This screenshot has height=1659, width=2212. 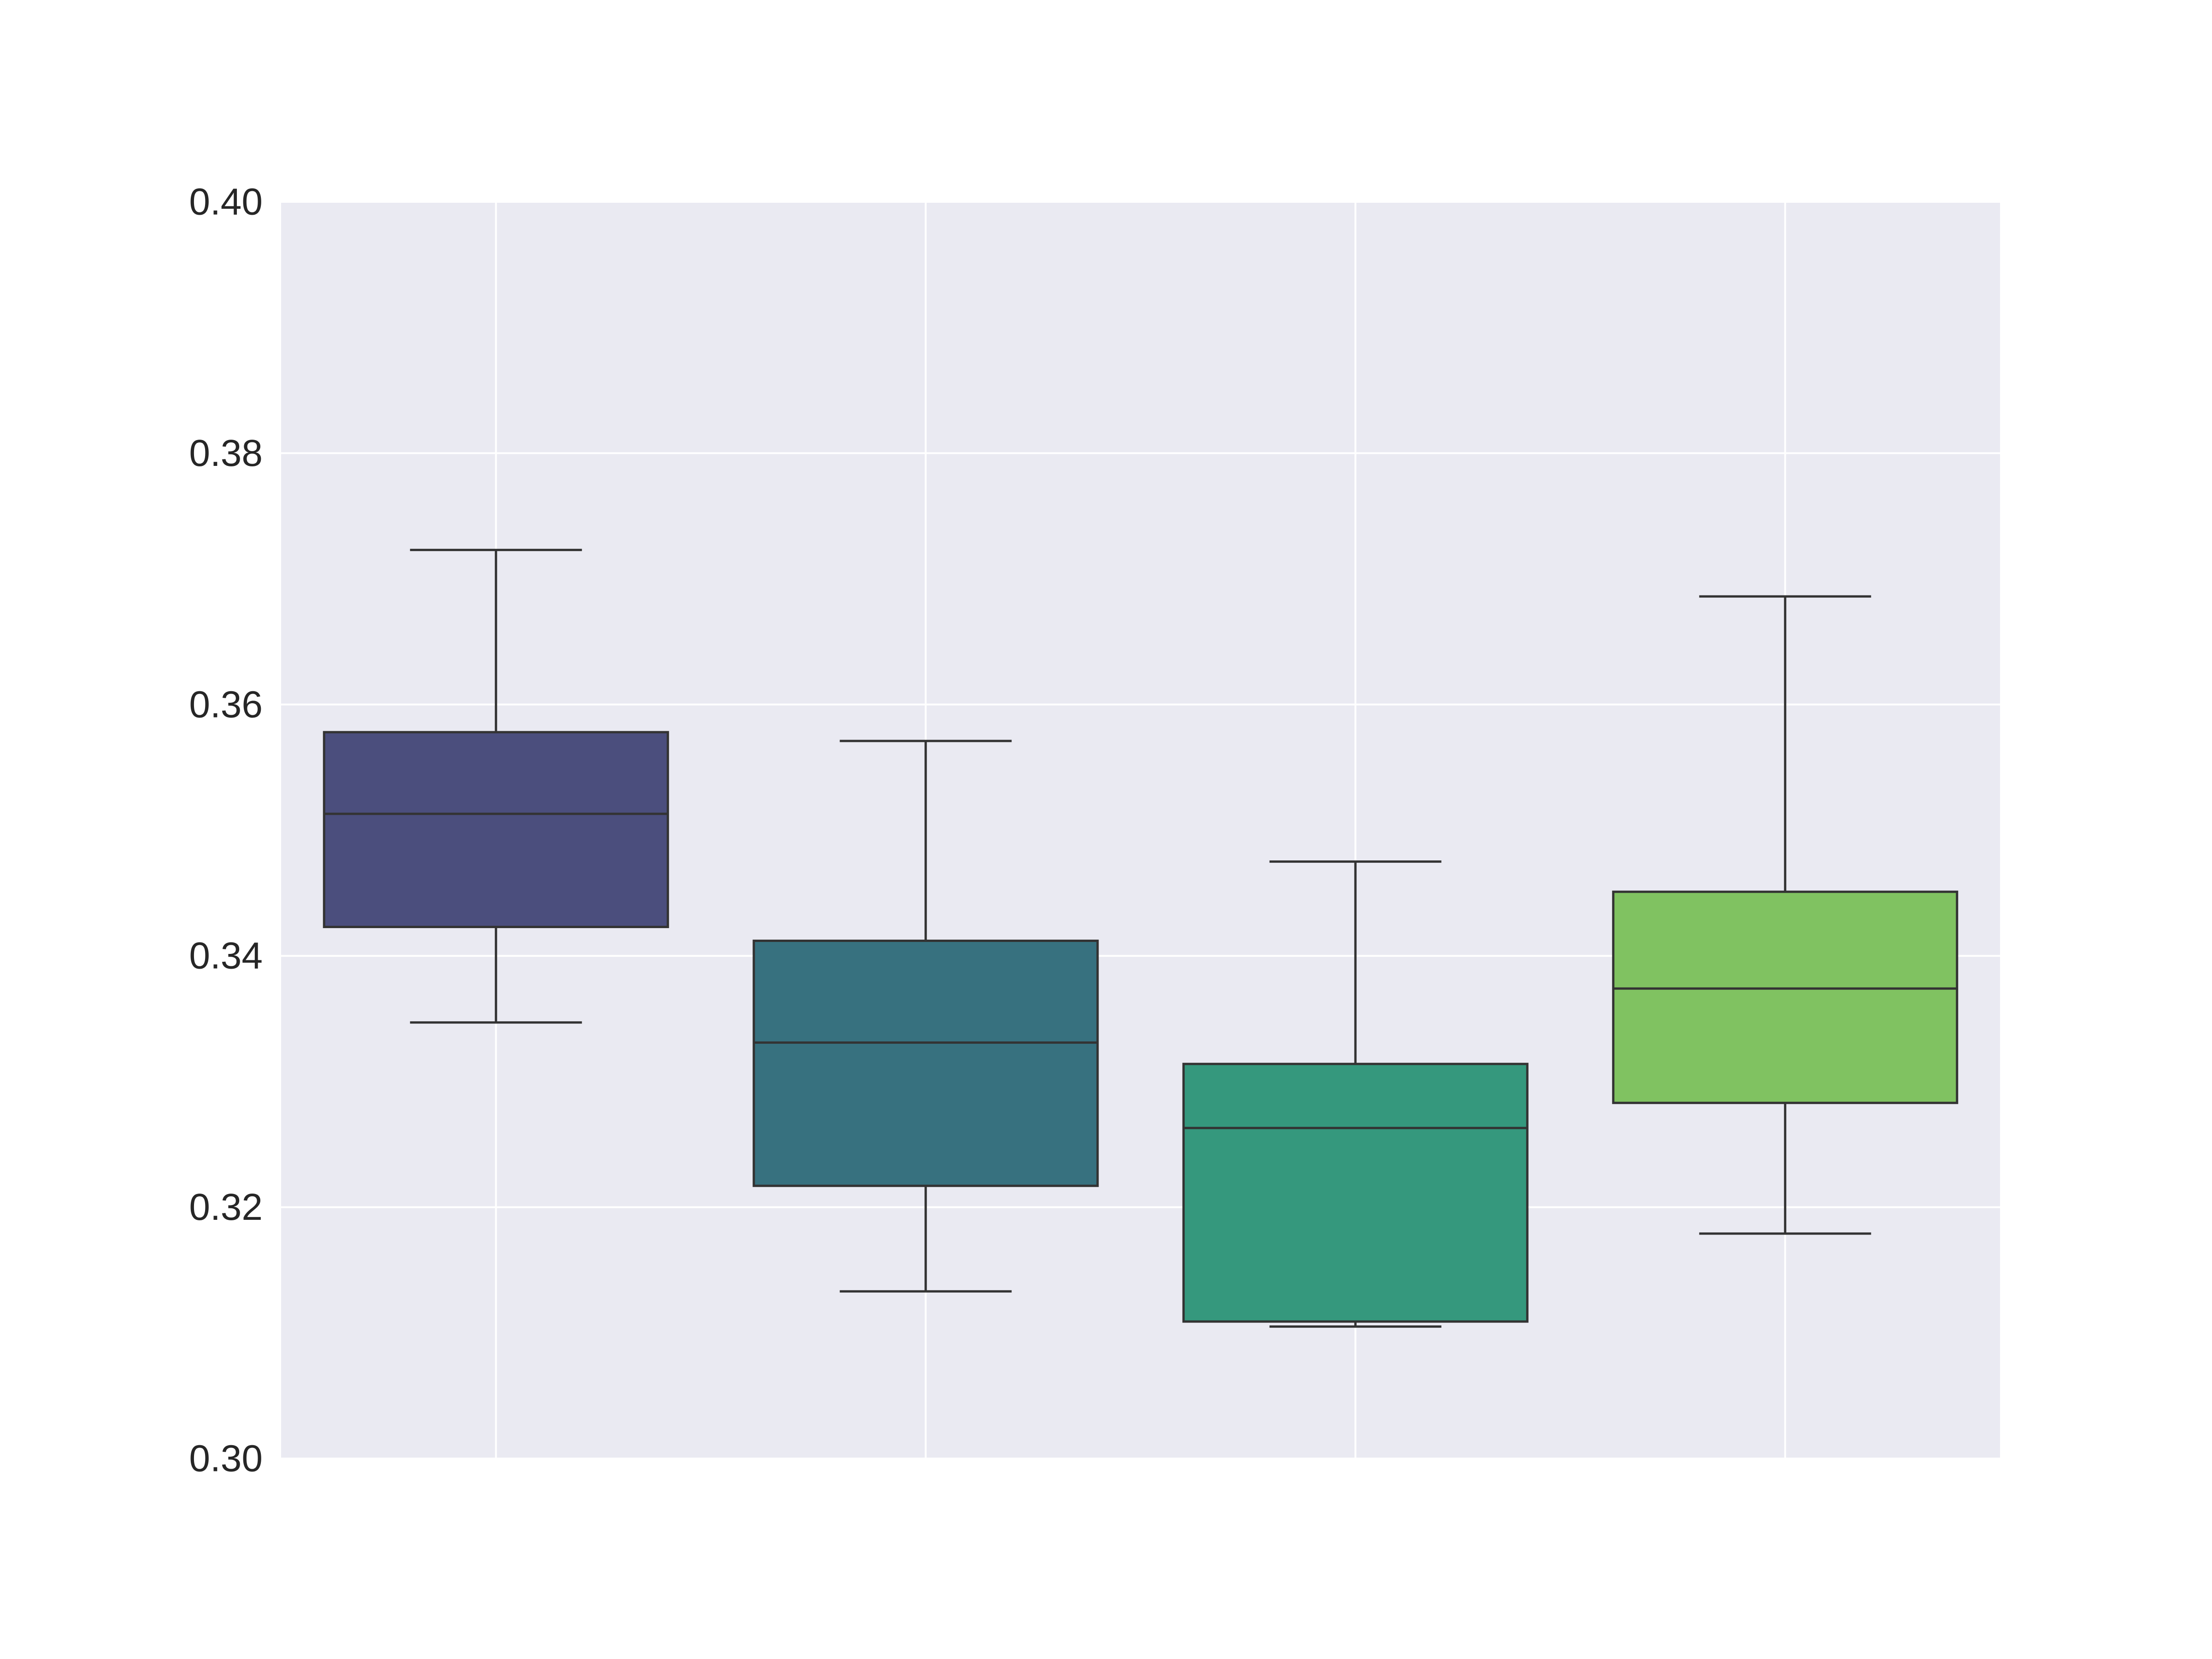 What do you see at coordinates (226, 956) in the screenshot?
I see `y-tick-label: 0.34` at bounding box center [226, 956].